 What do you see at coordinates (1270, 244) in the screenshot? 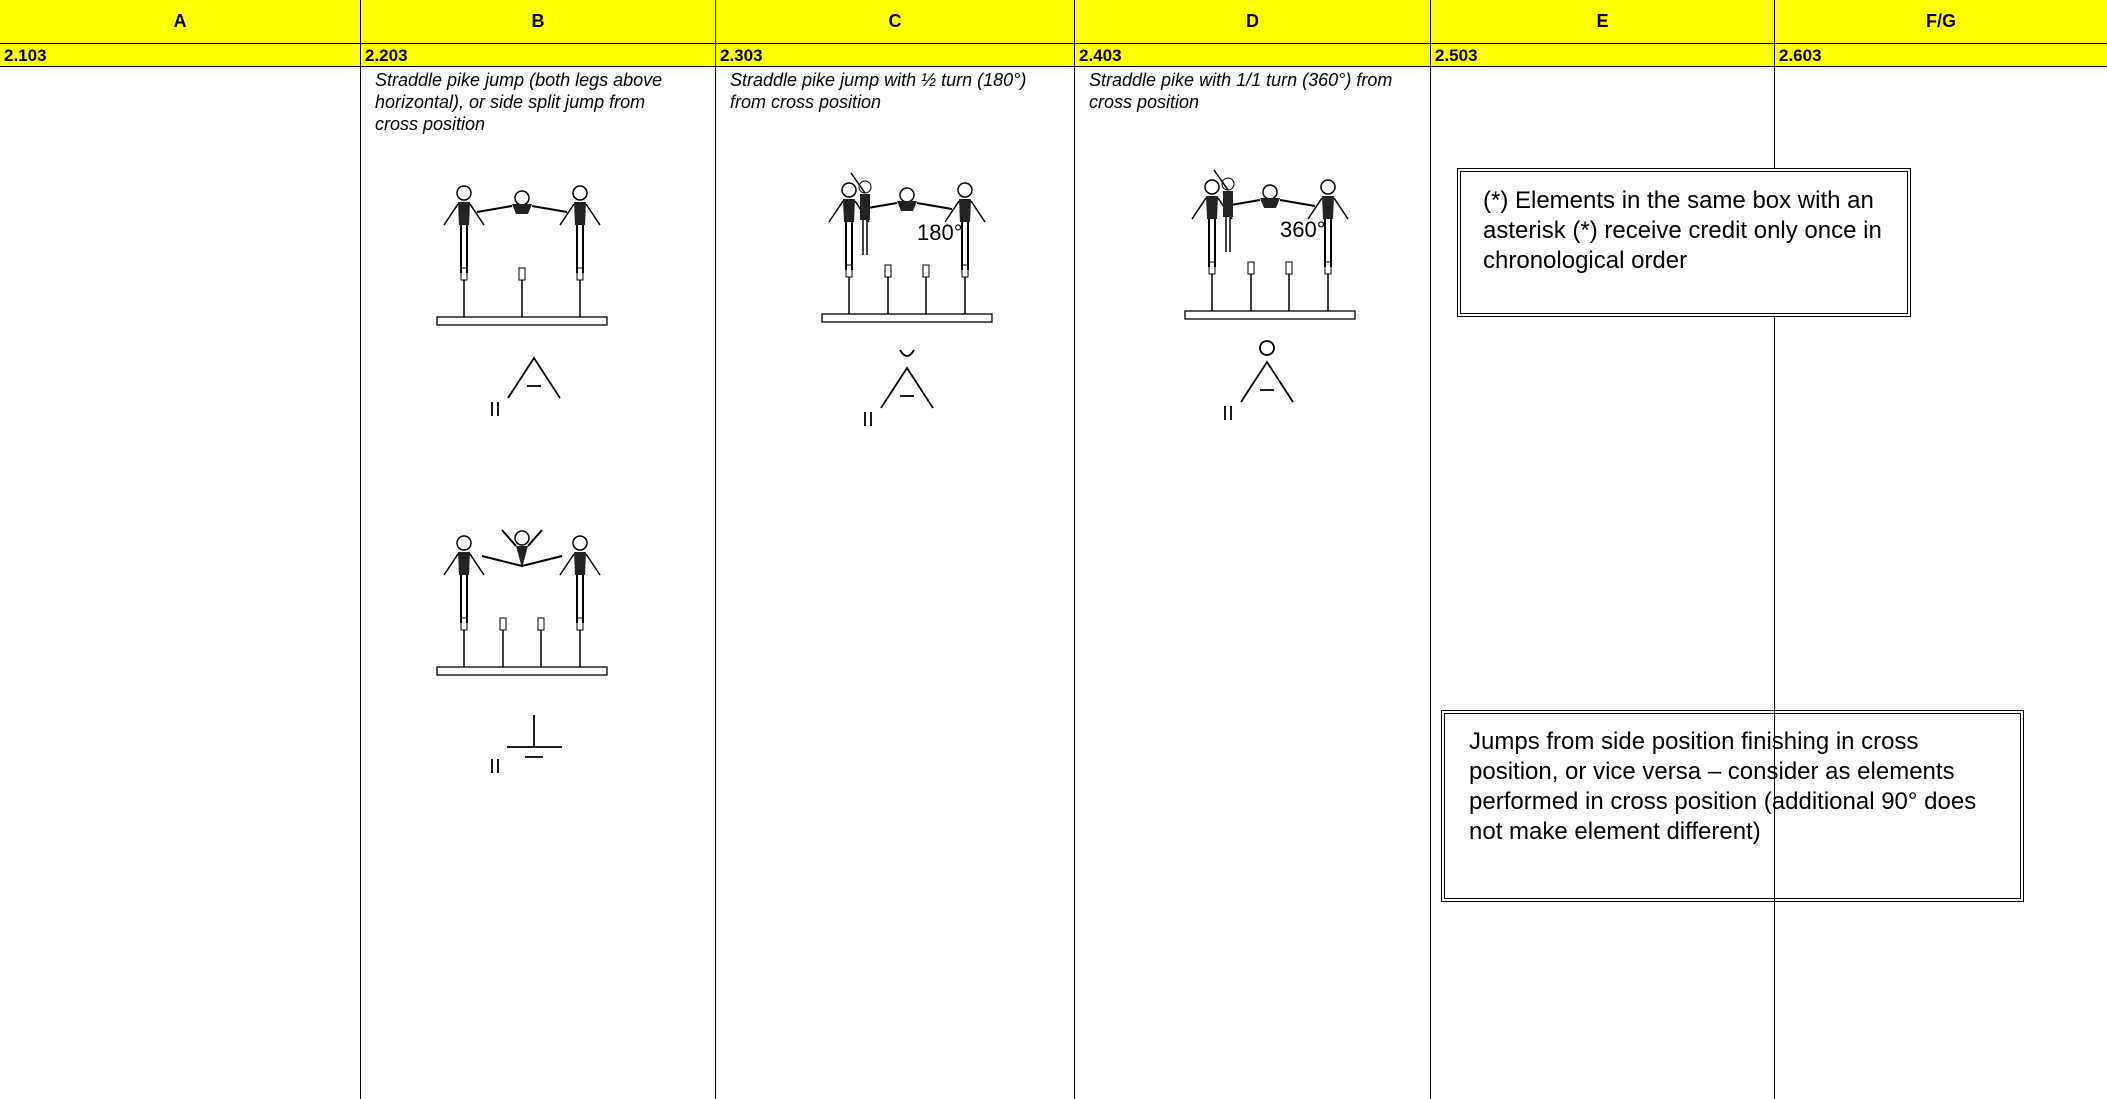
I see `element-figure: 360°` at bounding box center [1270, 244].